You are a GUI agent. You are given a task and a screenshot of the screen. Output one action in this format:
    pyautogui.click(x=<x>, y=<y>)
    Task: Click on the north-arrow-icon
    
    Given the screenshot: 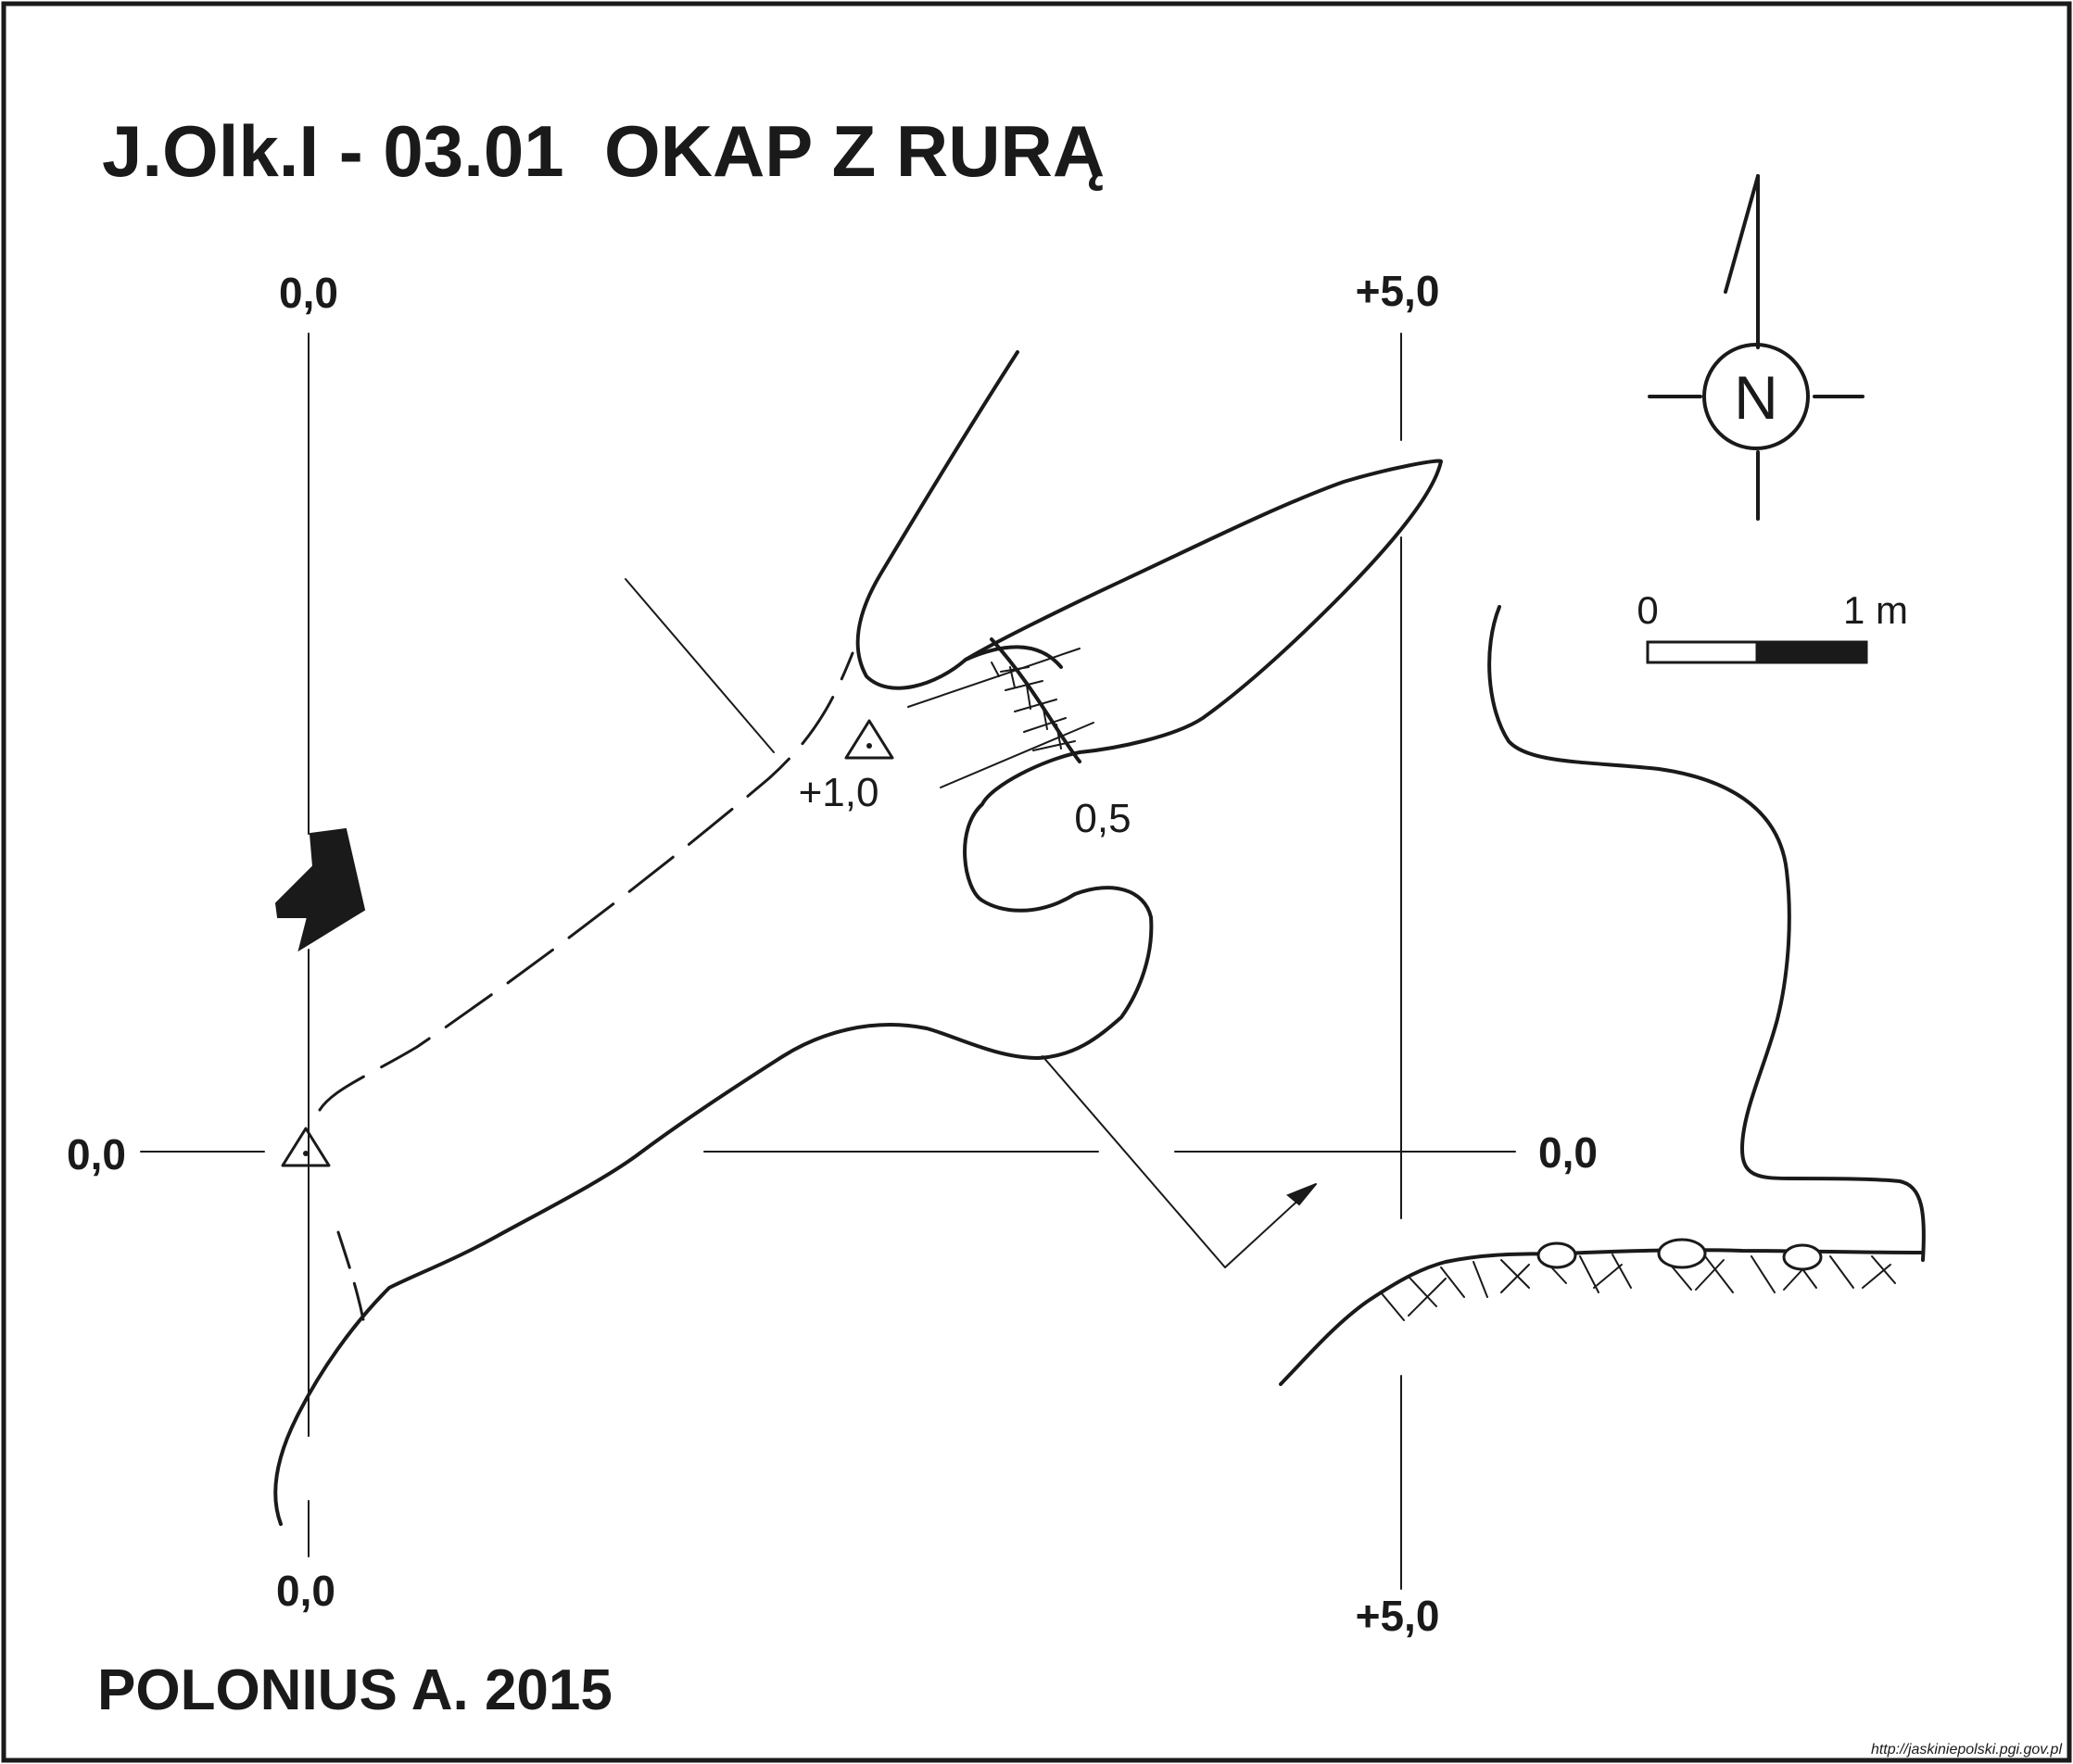 What is the action you would take?
    pyautogui.click(x=1756, y=347)
    